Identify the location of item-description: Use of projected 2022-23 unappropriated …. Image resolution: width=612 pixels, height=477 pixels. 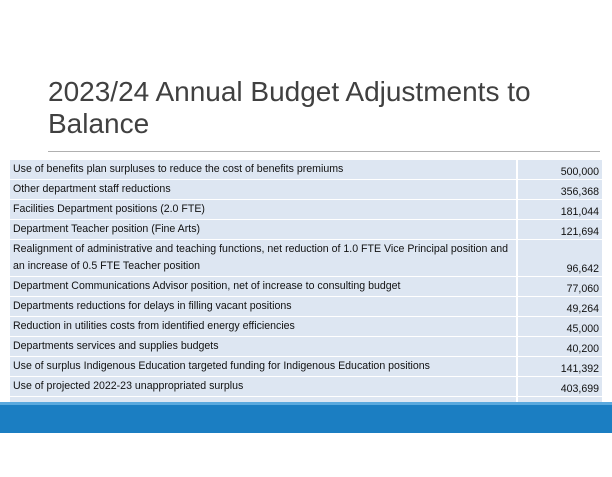
(263, 386).